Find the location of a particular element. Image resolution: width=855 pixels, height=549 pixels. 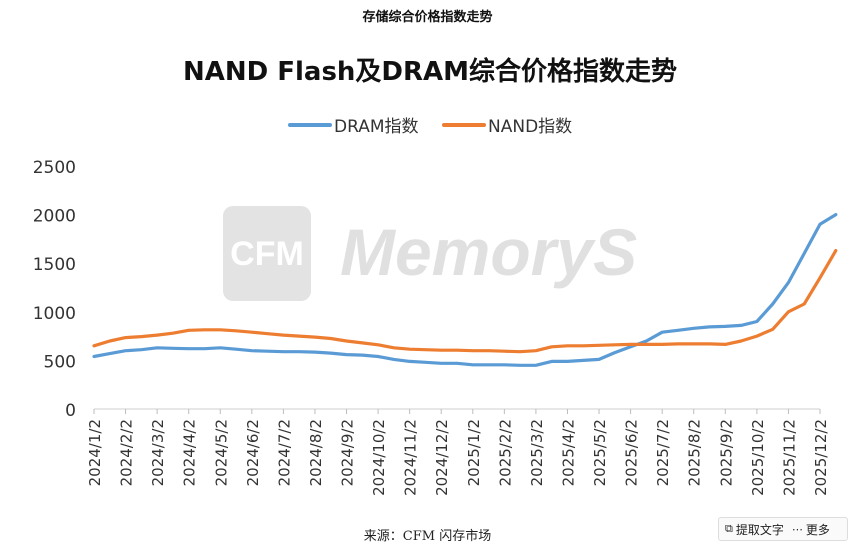

caption: 存储综合价格指数走势 is located at coordinates (427, 17).